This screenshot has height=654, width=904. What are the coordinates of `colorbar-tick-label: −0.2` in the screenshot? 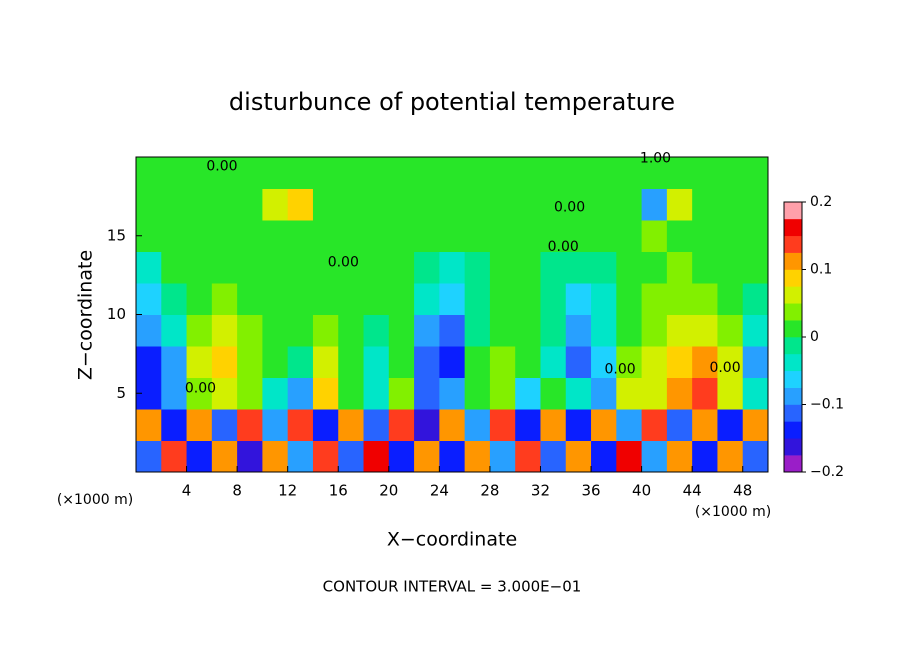 It's located at (827, 472).